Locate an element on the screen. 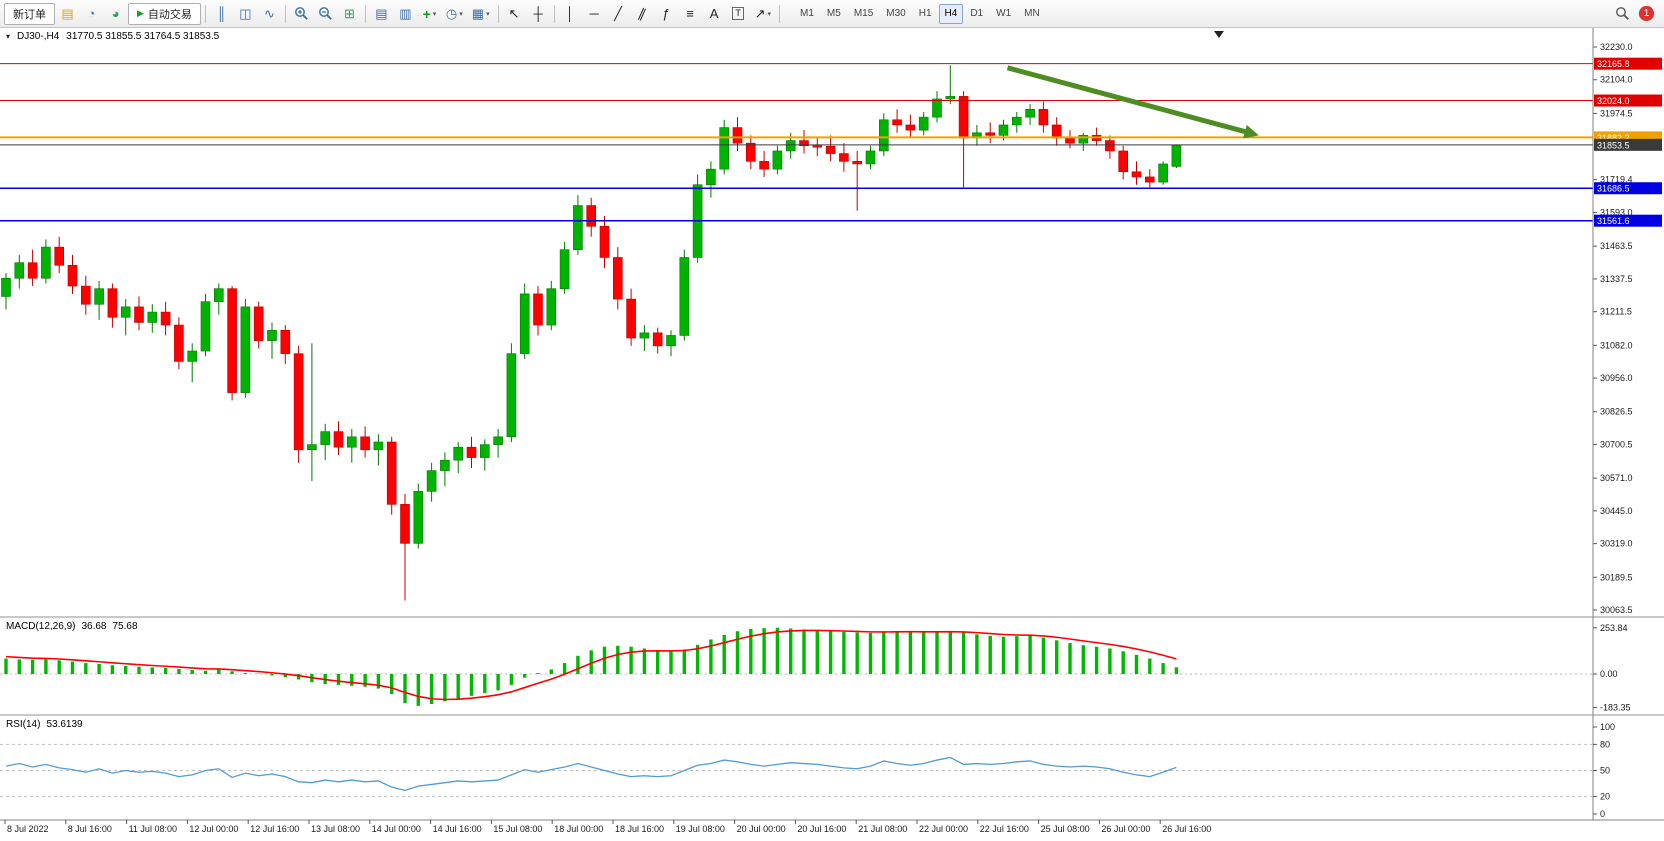 The width and height of the screenshot is (1664, 841). arrows-icon: ↗ ▾ is located at coordinates (763, 14).